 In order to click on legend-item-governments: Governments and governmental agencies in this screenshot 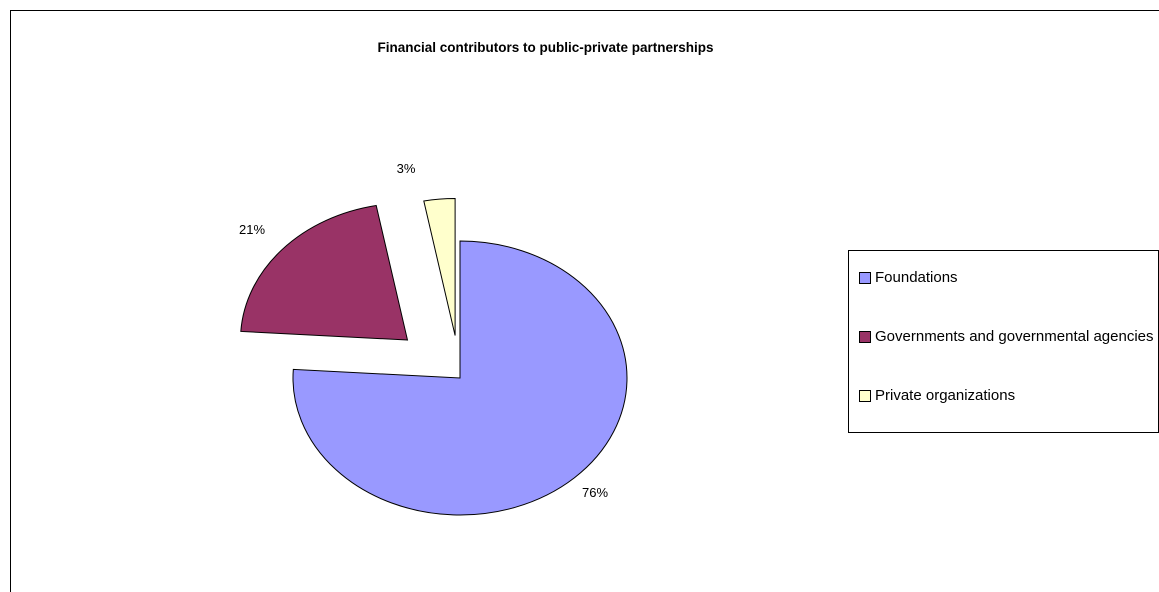, I will do `click(1009, 336)`.